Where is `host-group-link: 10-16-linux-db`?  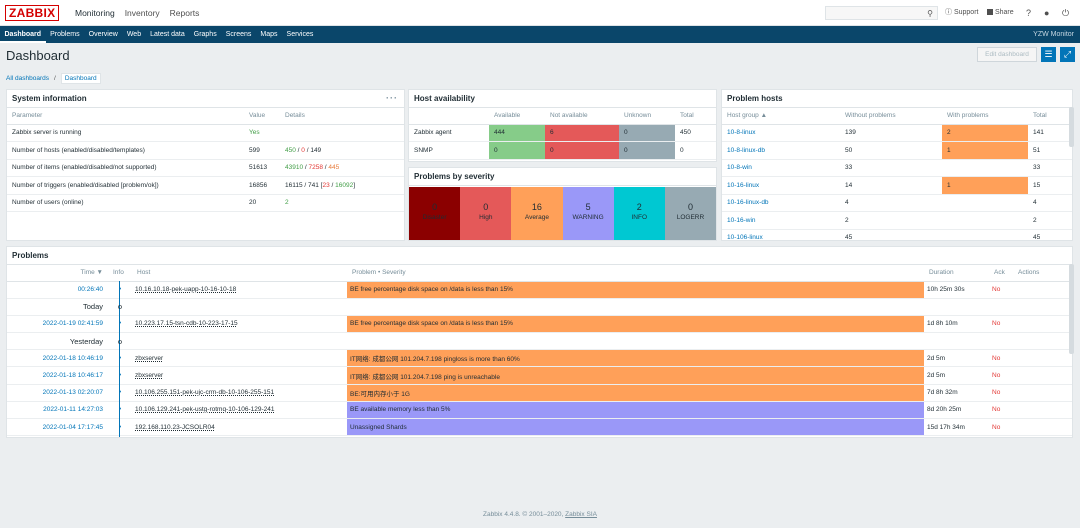 host-group-link: 10-16-linux-db is located at coordinates (748, 203).